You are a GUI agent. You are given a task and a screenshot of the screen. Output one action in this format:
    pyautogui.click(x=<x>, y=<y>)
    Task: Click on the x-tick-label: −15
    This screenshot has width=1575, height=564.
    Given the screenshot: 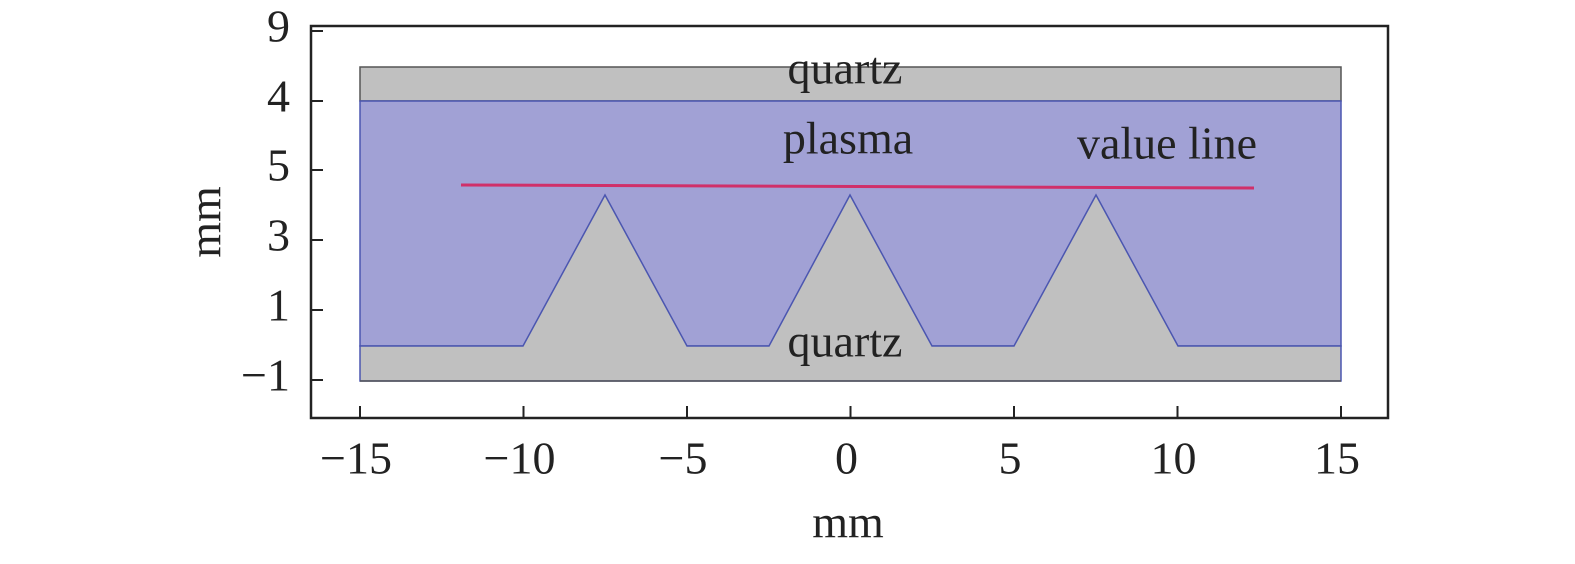 What is the action you would take?
    pyautogui.click(x=356, y=458)
    